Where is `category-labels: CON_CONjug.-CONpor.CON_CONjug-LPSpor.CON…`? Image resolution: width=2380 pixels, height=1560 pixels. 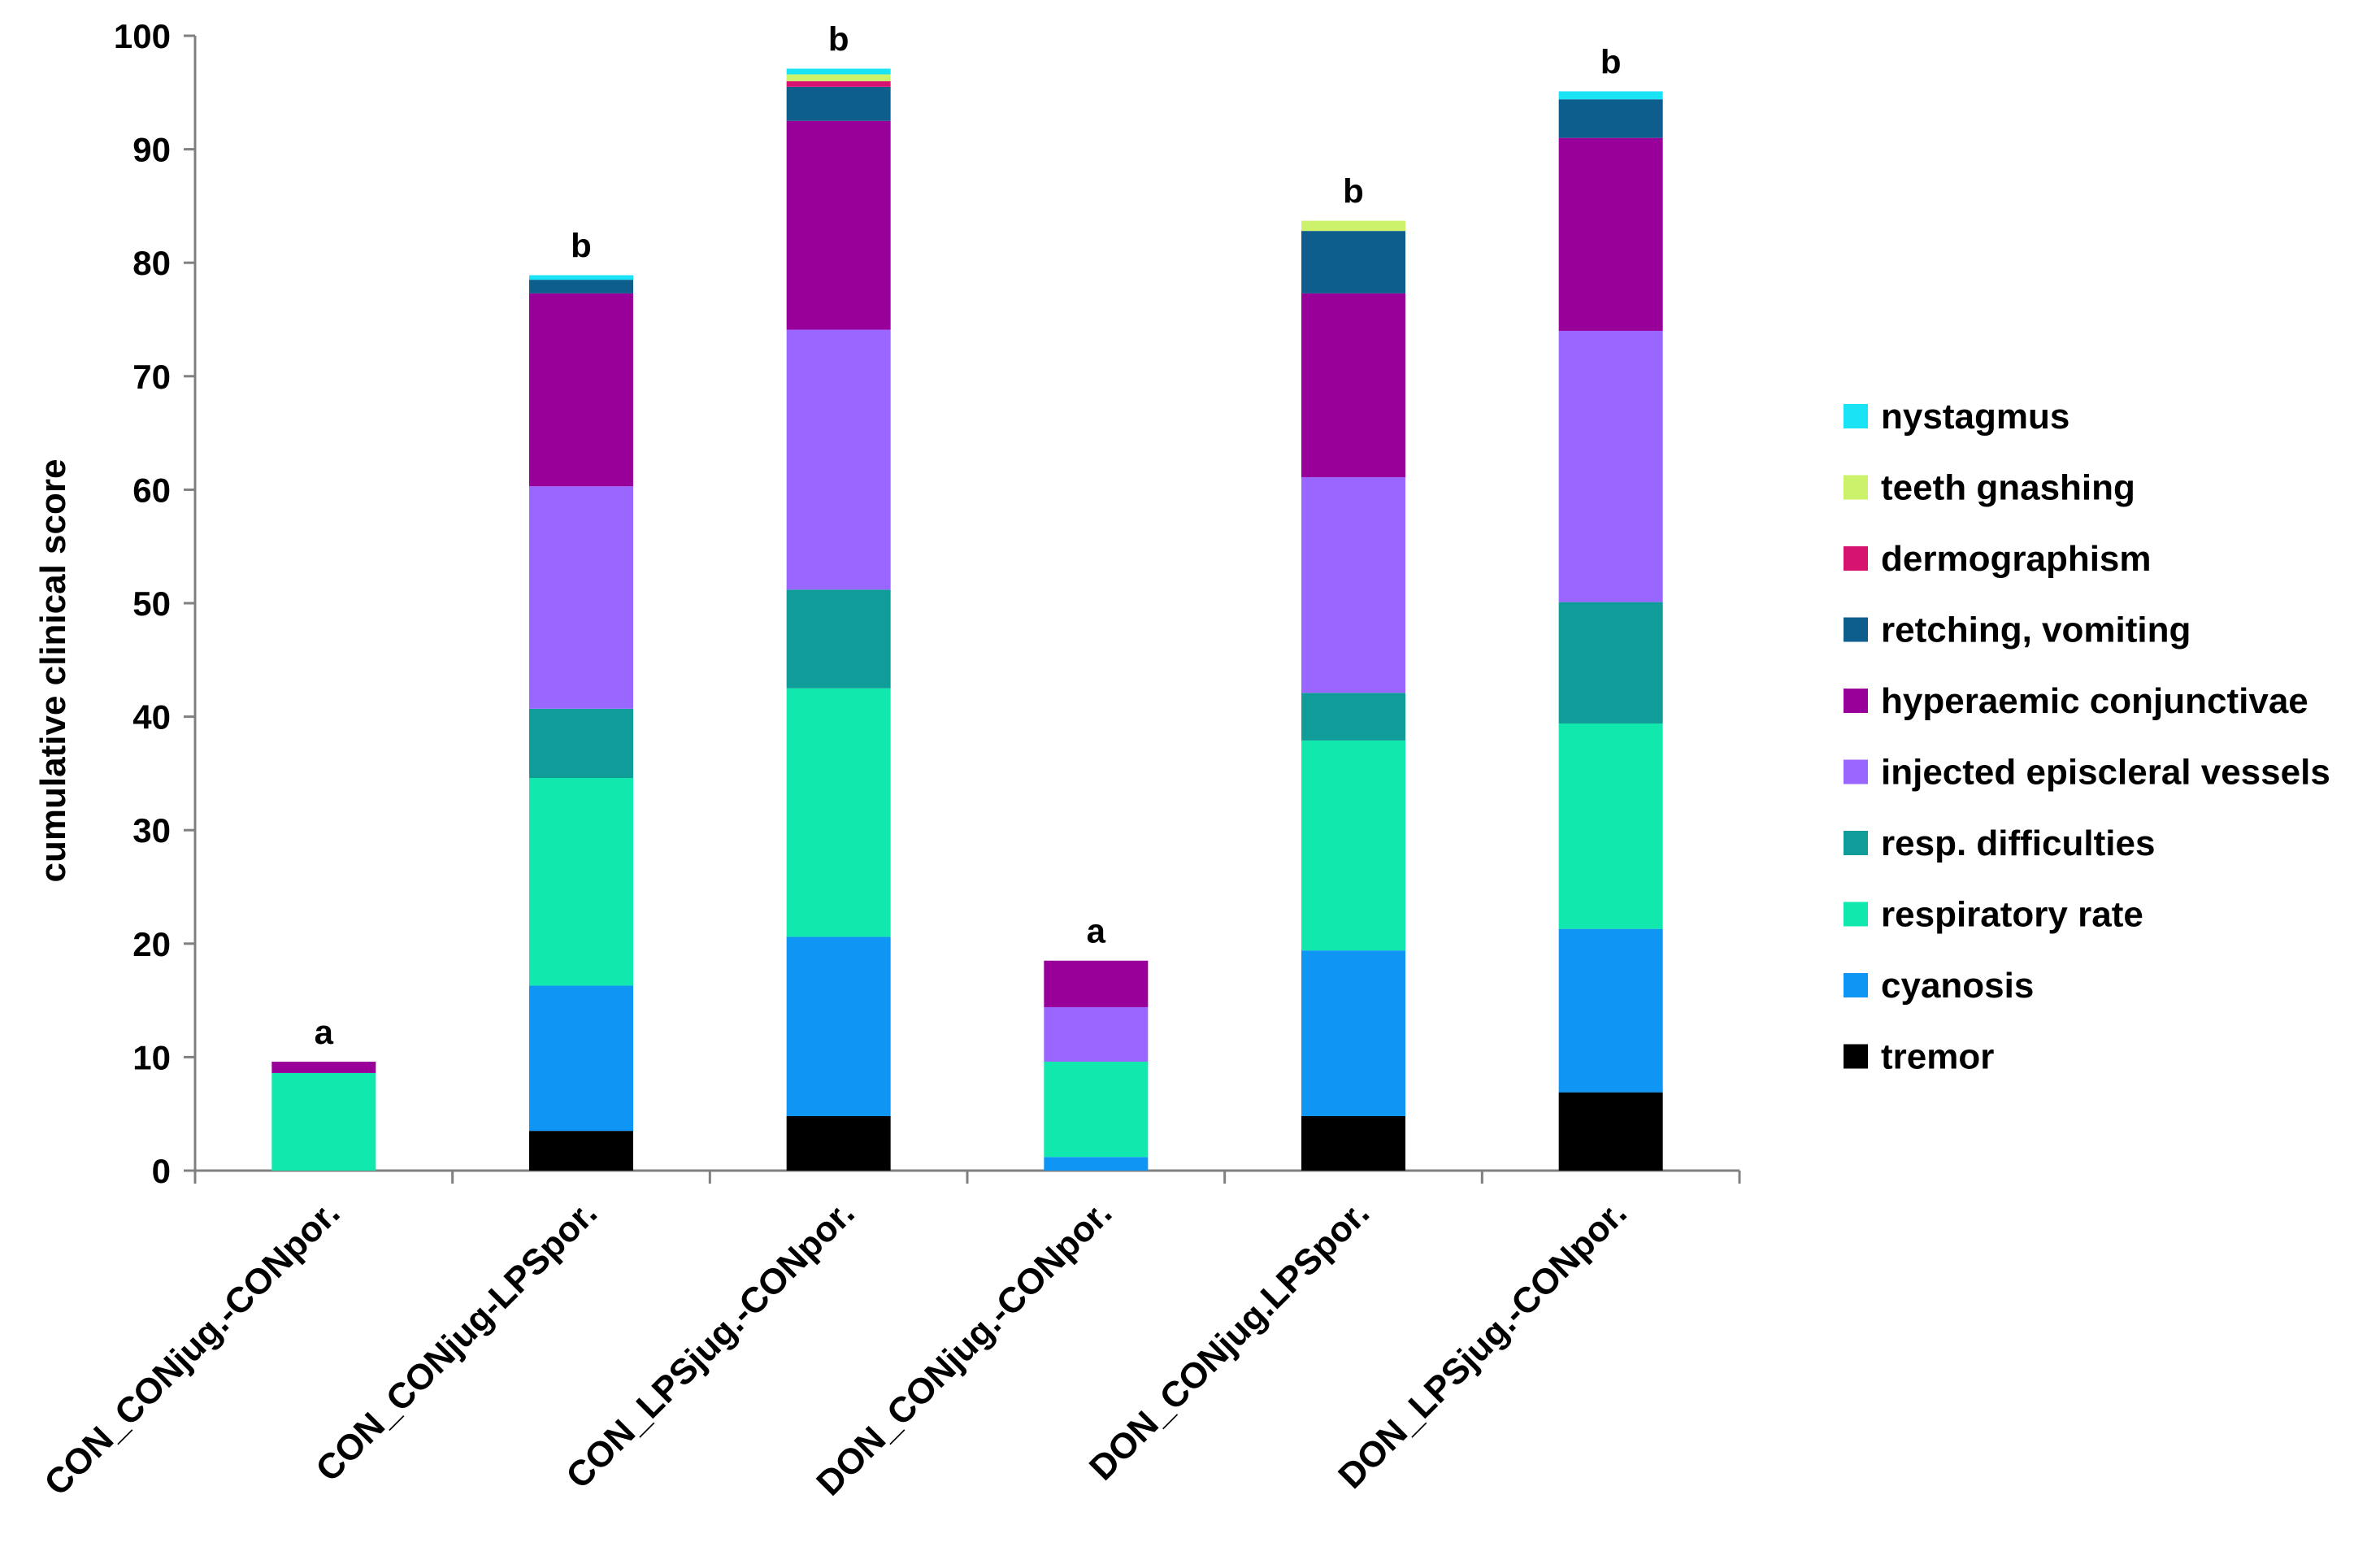
category-labels: CON_CONjug.-CONpor.CON_CONjug-LPSpor.CON… is located at coordinates (835, 1348).